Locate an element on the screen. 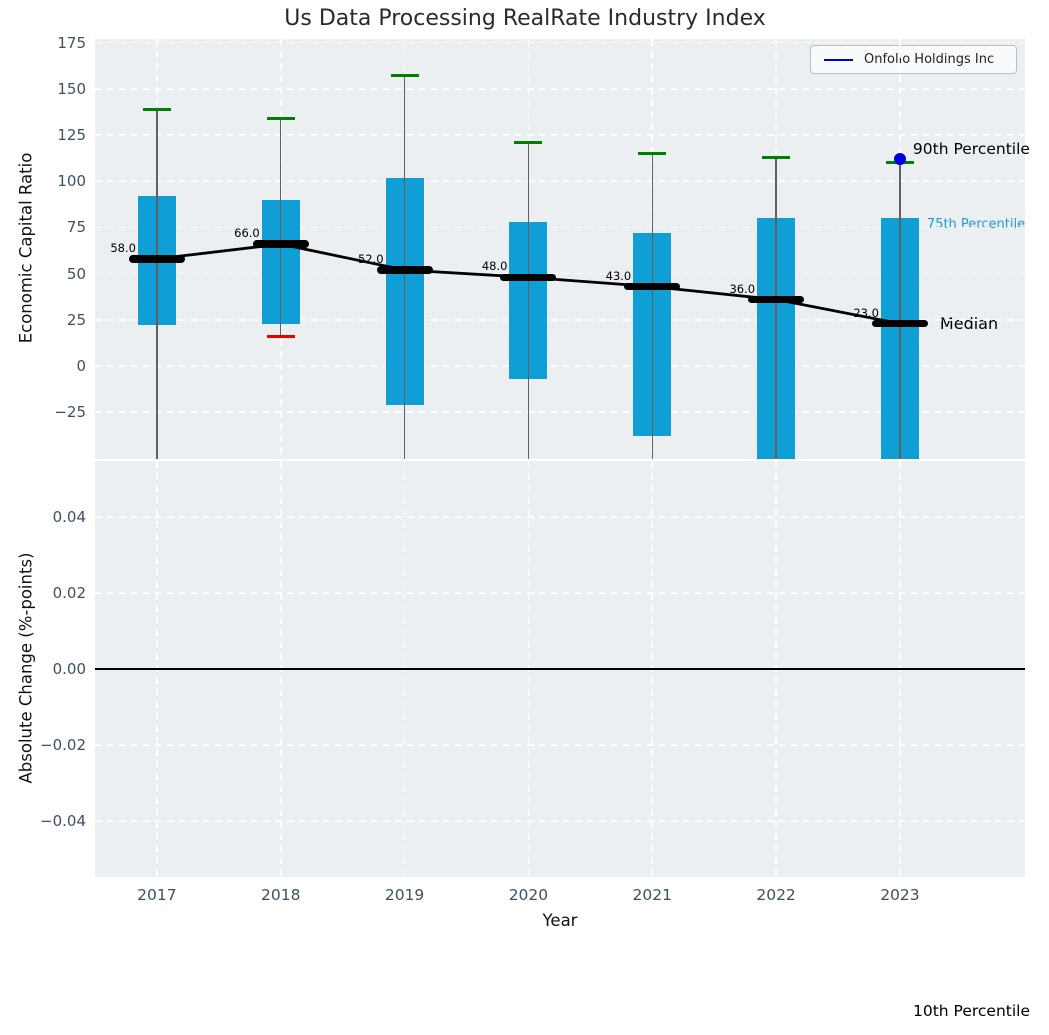 This screenshot has width=1049, height=1035. x-tick-label: 2022 is located at coordinates (776, 895).